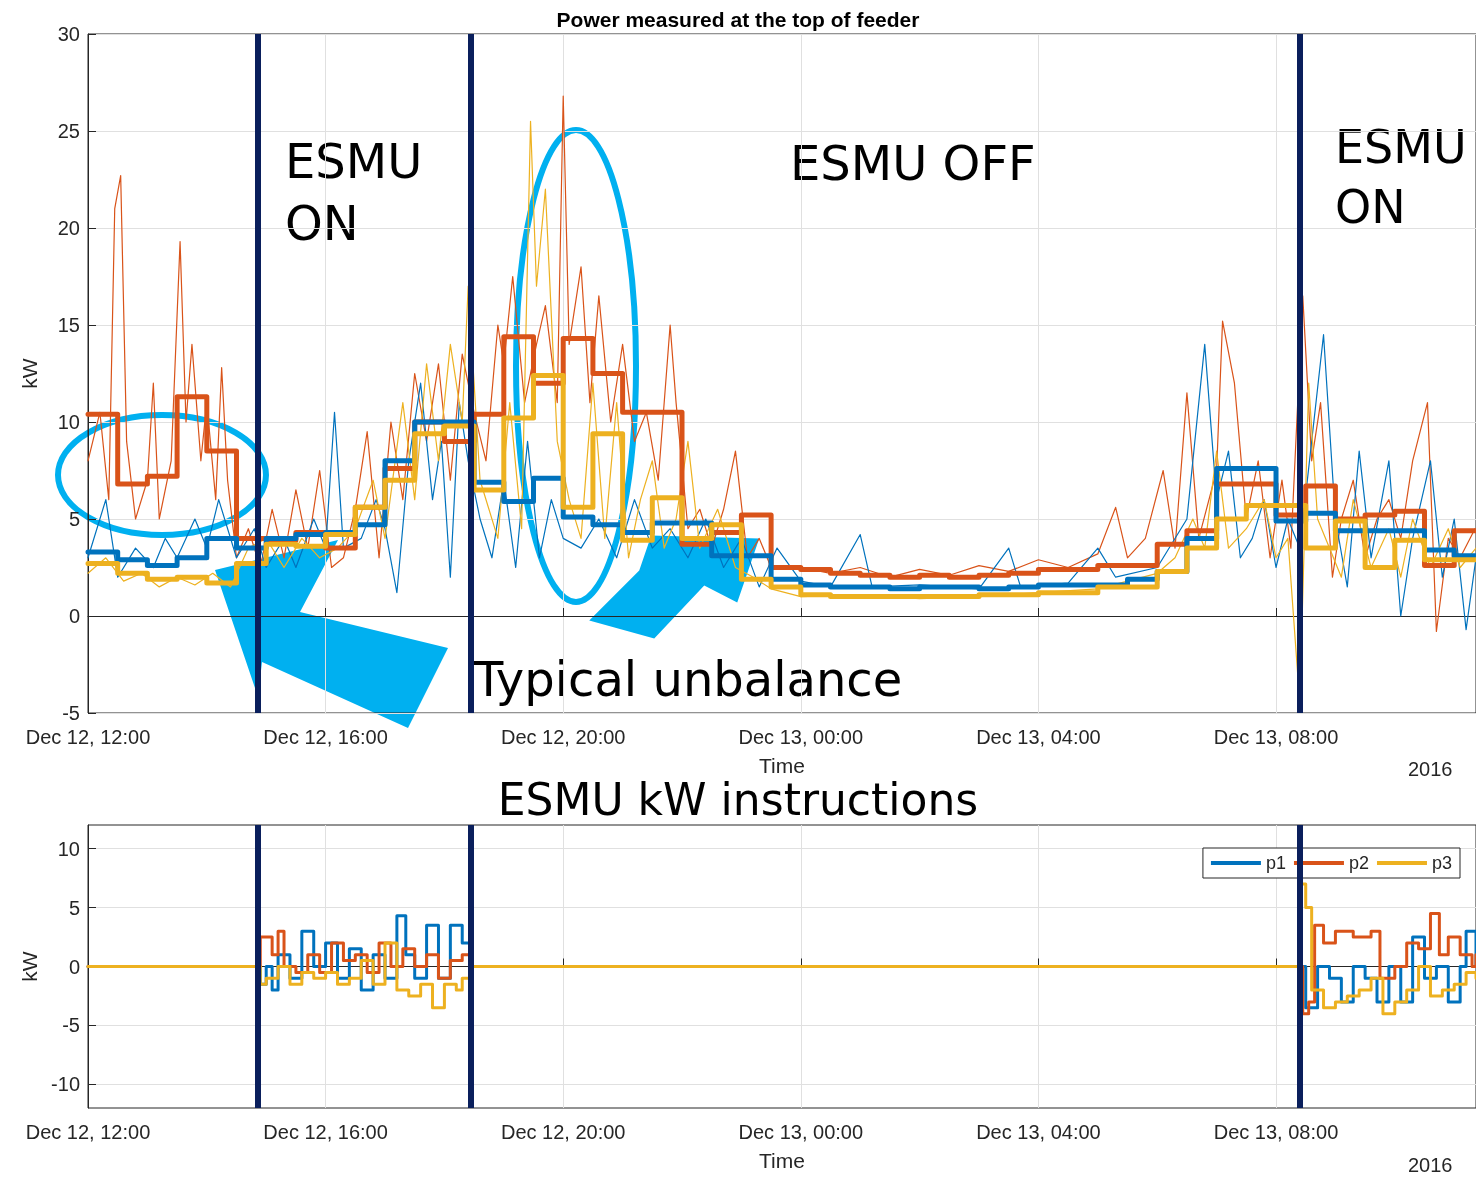 Image resolution: width=1476 pixels, height=1186 pixels. I want to click on y-tick-label: -10, so click(65, 1084).